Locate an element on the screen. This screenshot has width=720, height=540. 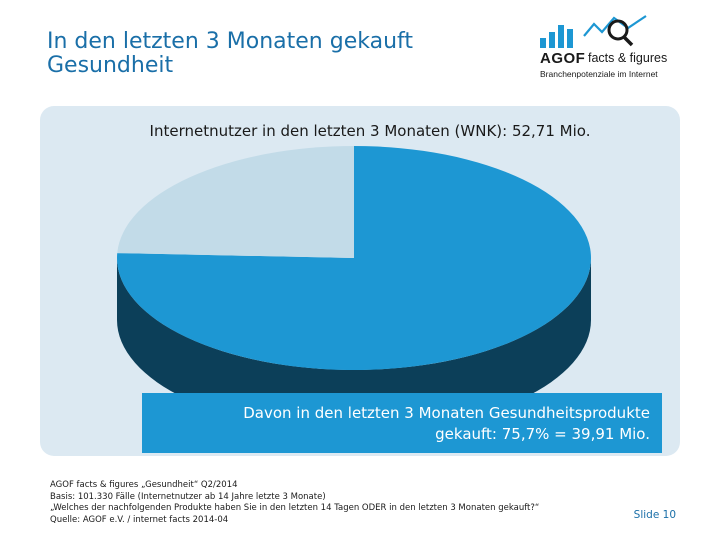
magnifier-handle is located at coordinates (628, 41).